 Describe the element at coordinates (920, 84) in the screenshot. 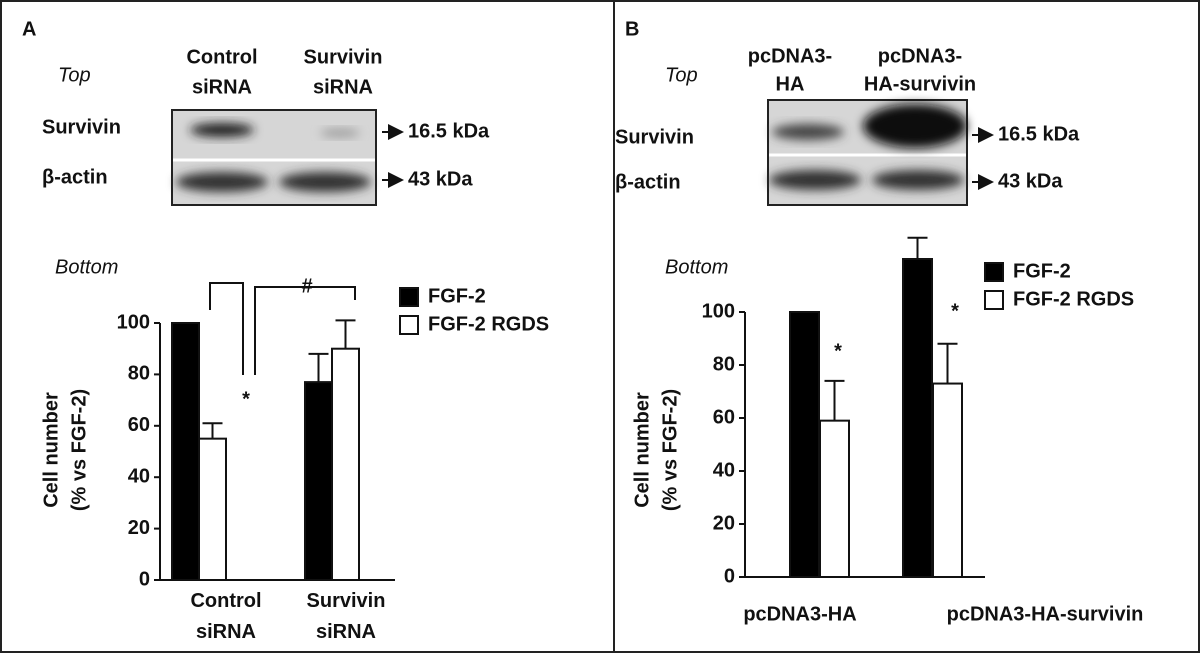

I see `lane-label: HA-survivin` at that location.